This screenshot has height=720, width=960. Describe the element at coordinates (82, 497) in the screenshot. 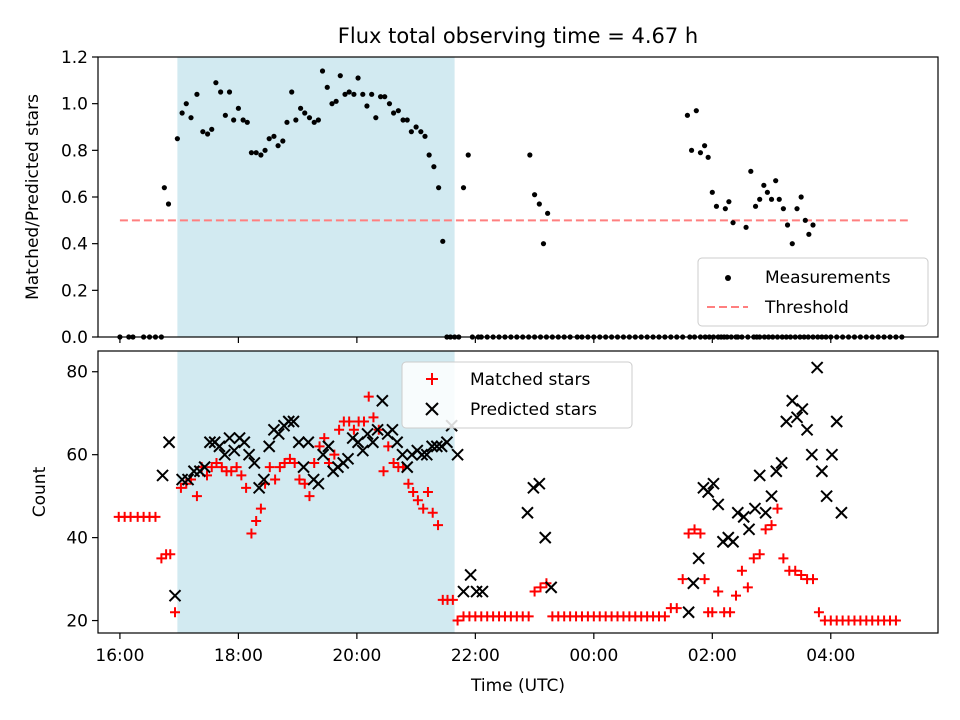

I see `count-y-axis: 20 40 60 80` at that location.